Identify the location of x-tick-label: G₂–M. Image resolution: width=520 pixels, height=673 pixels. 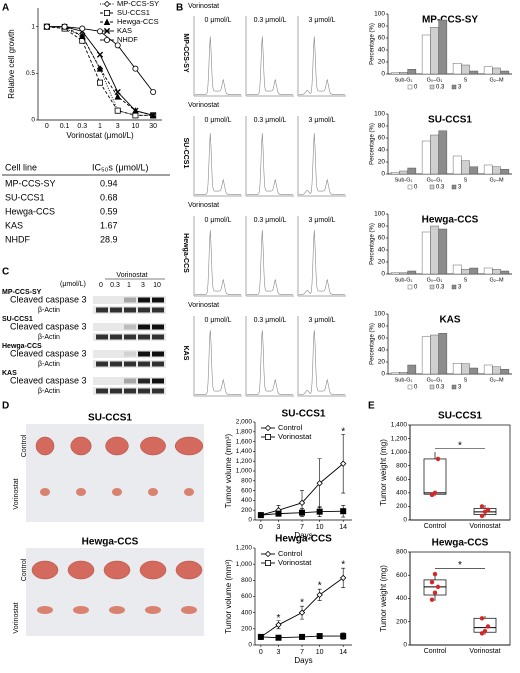
(496, 380).